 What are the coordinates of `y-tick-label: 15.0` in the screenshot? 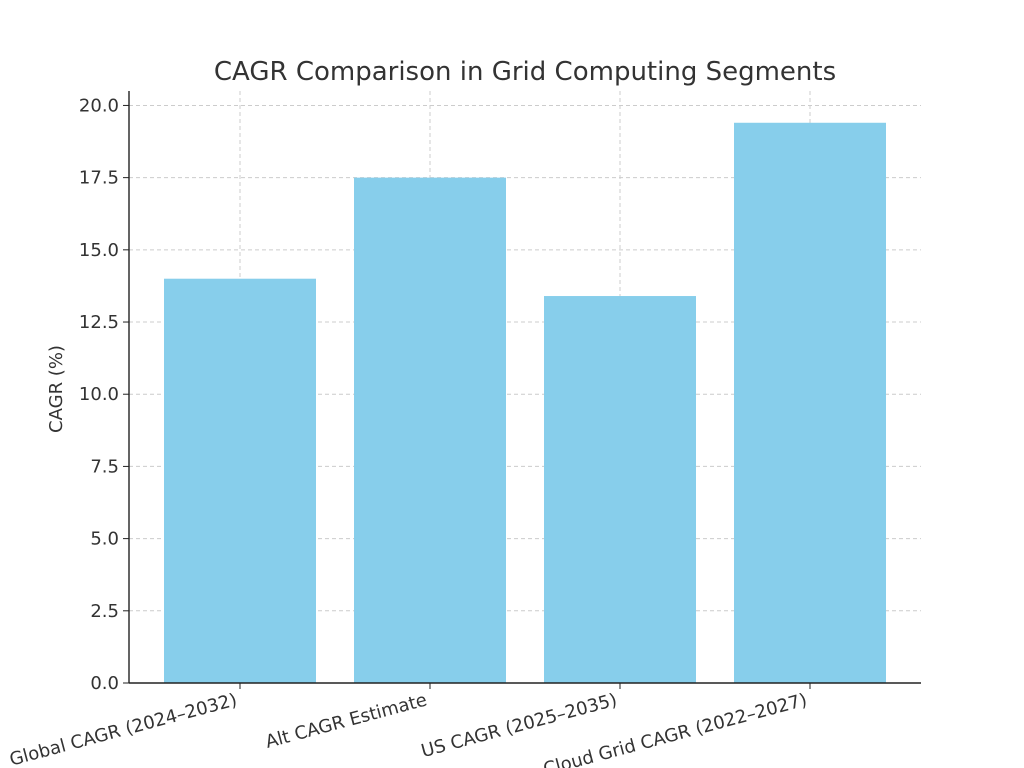 It's located at (99, 250).